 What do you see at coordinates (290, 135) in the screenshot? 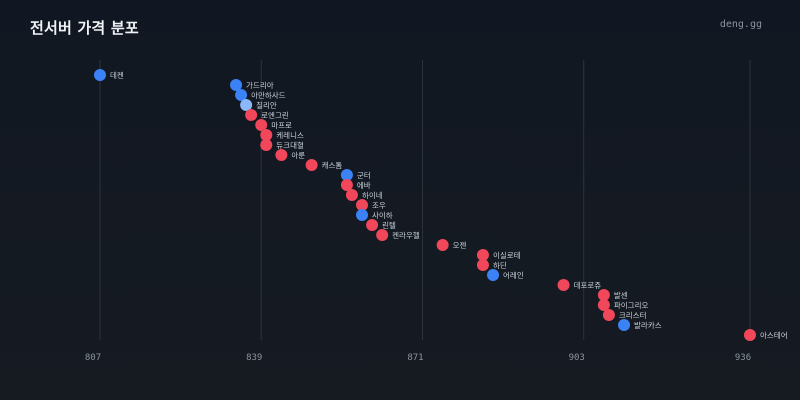
I see `point-label: 케레니스` at bounding box center [290, 135].